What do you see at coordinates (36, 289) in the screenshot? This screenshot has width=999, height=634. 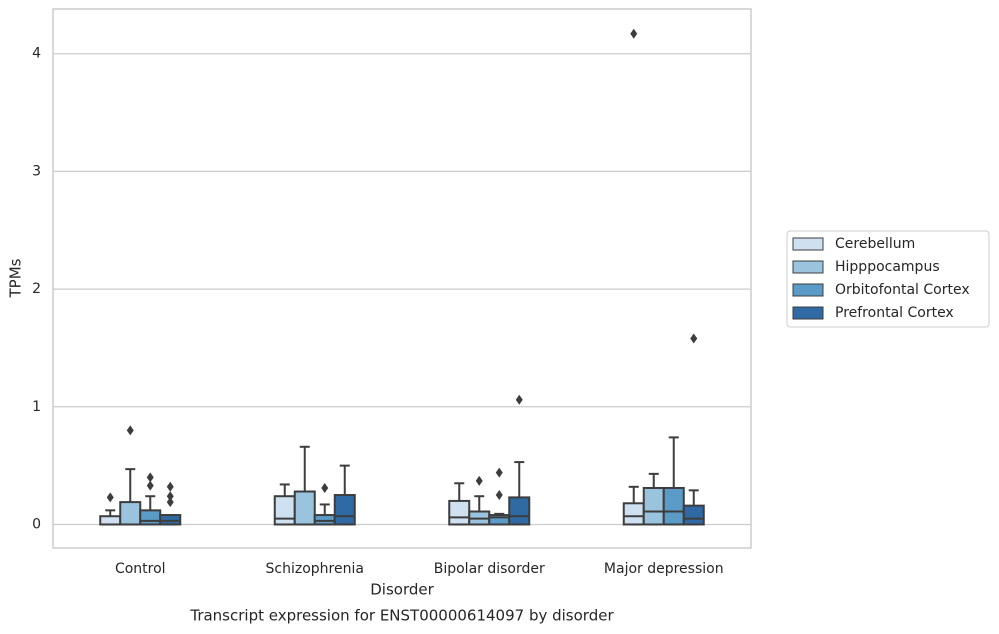 I see `y-tick-label: 2` at bounding box center [36, 289].